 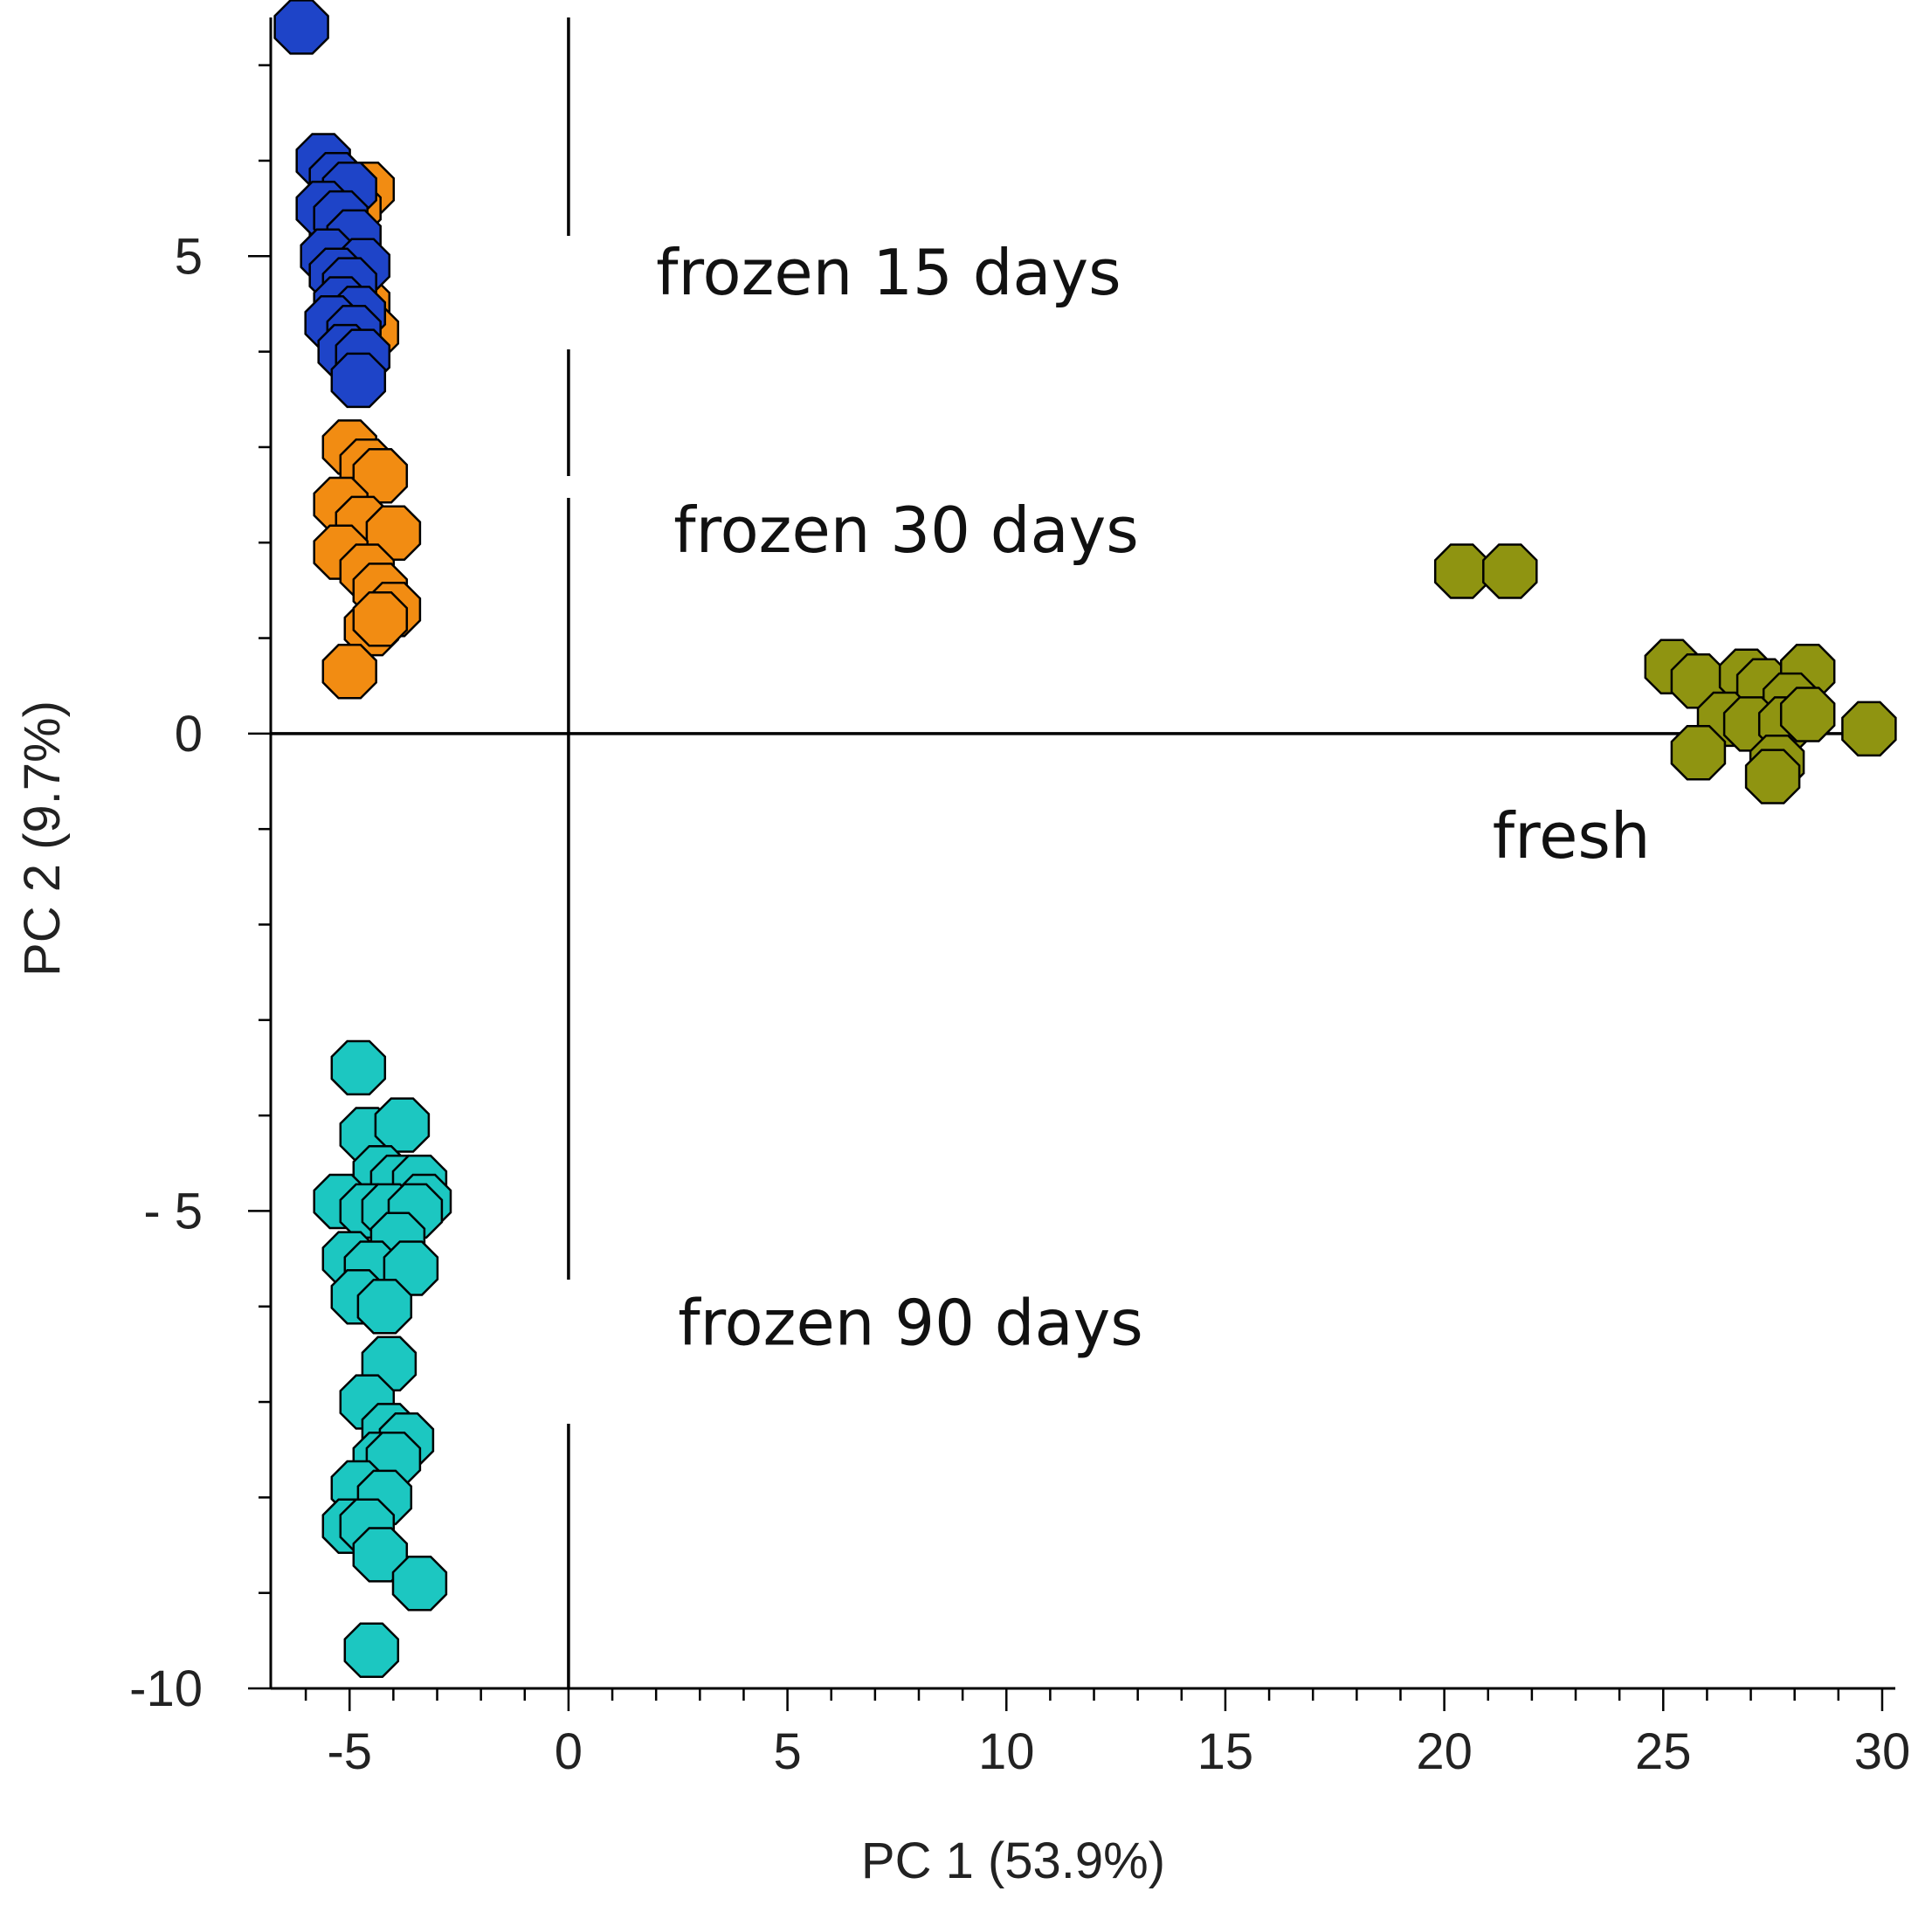 What do you see at coordinates (1882, 1751) in the screenshot?
I see `x-tick-label: 30` at bounding box center [1882, 1751].